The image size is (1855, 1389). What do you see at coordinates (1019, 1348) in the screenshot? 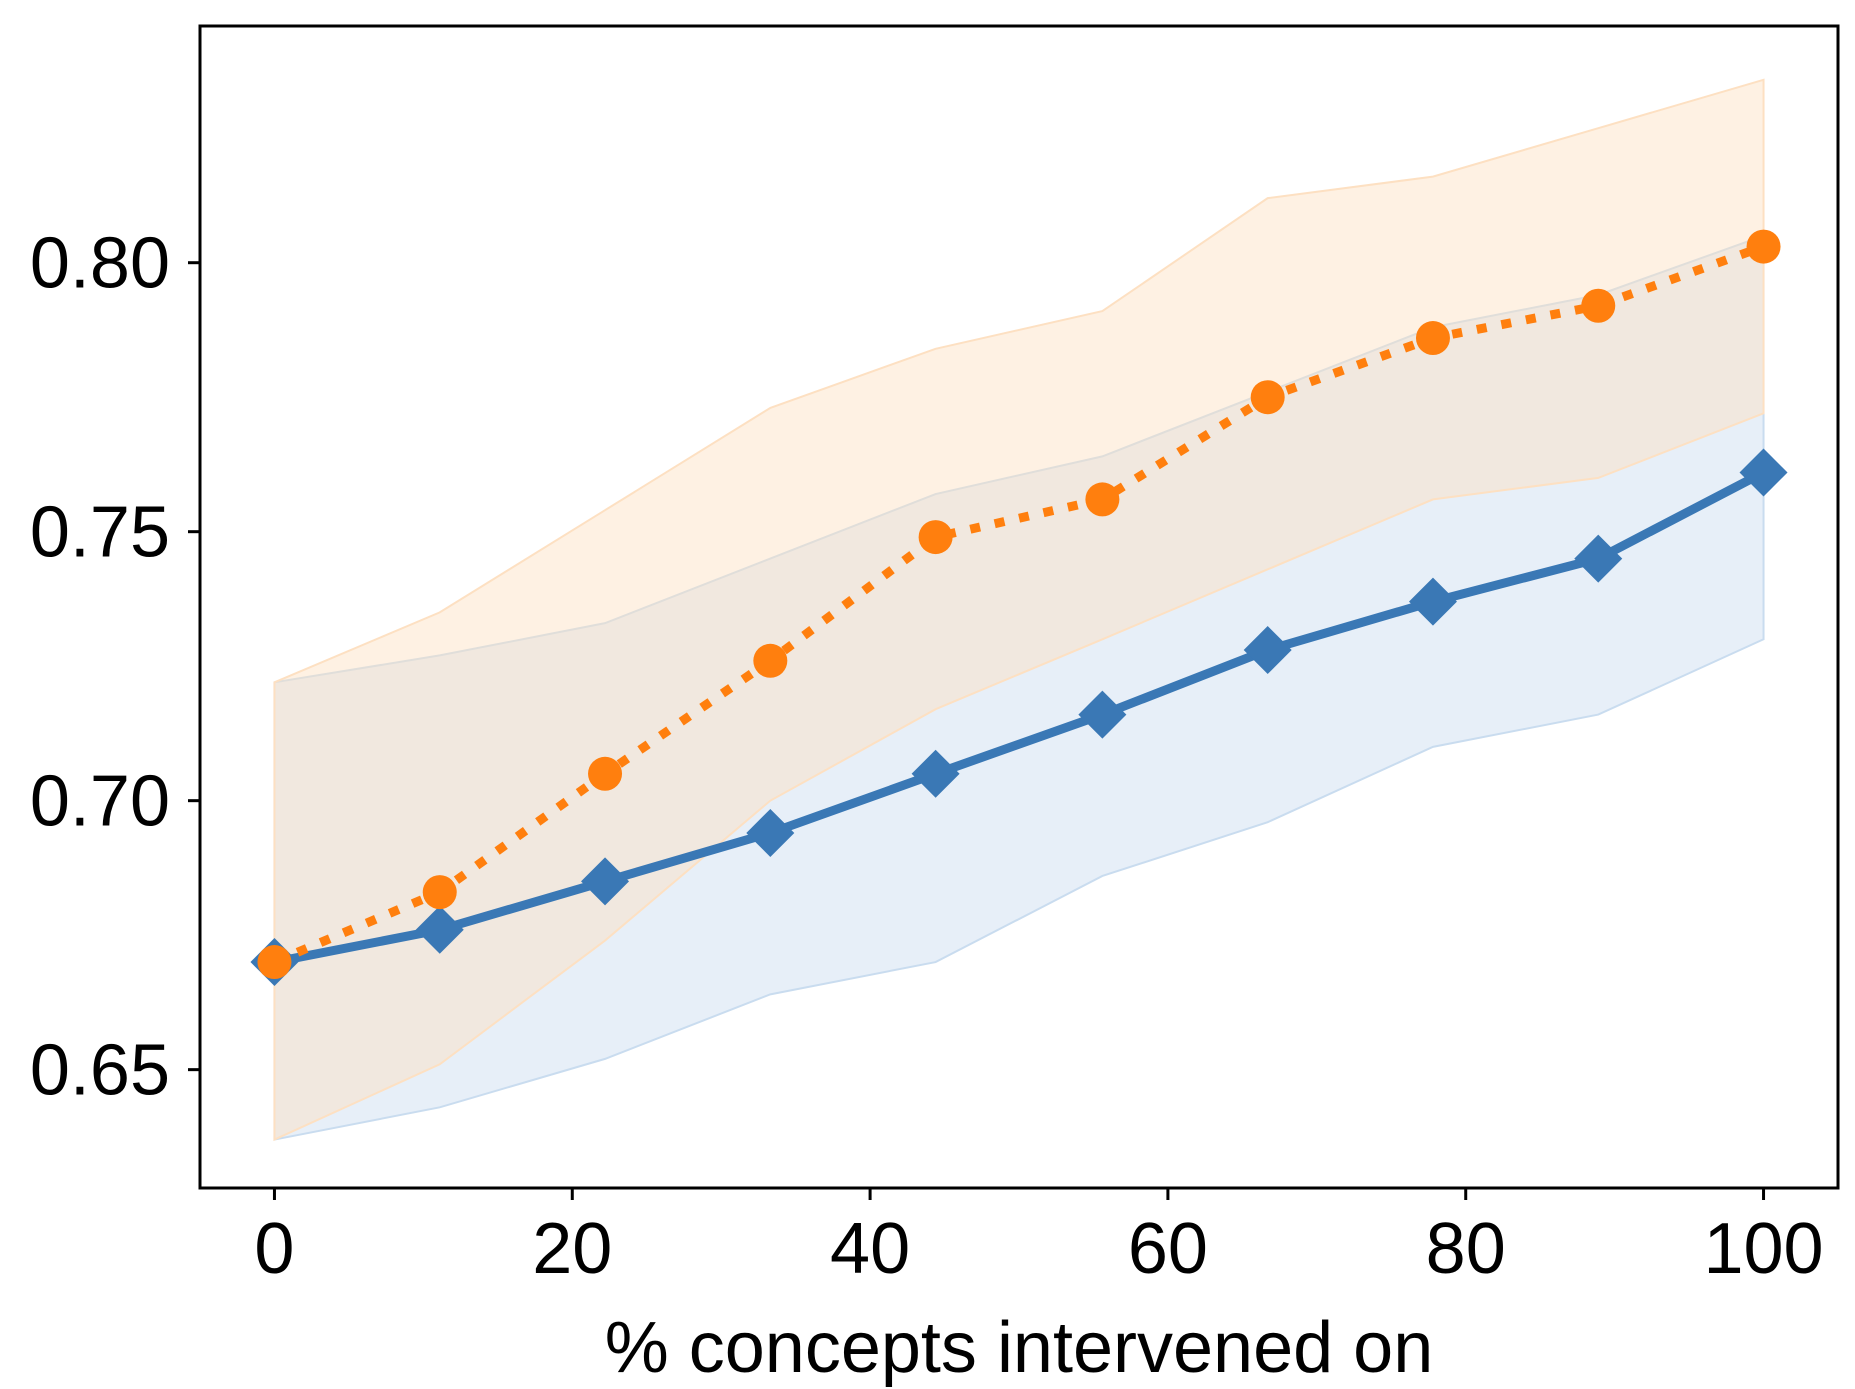
I see `x-axis-title: % concepts intervened on` at bounding box center [1019, 1348].